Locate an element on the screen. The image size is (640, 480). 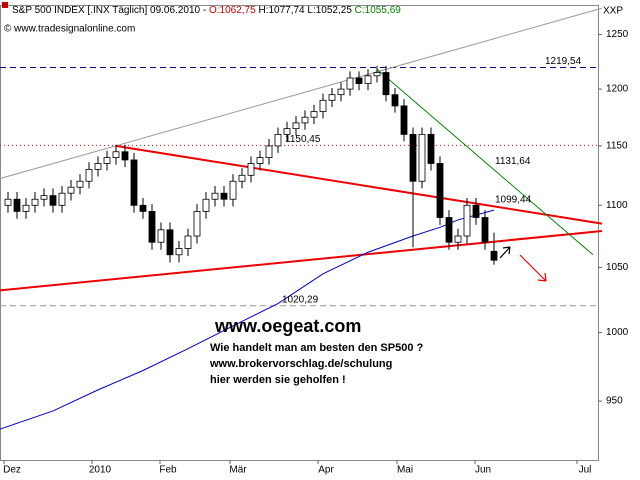
level-label: 1020,29 is located at coordinates (300, 299).